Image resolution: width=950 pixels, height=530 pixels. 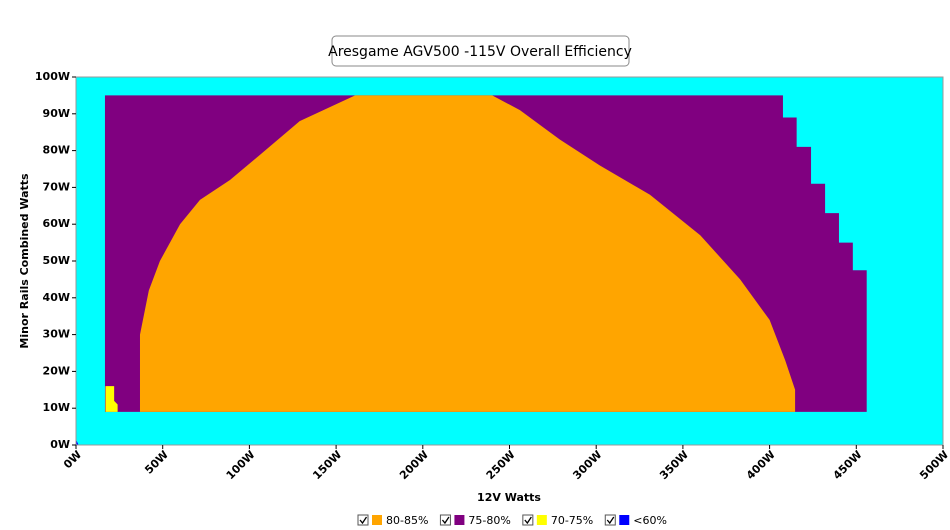 I want to click on y-tick-label: 10W, so click(x=56, y=407).